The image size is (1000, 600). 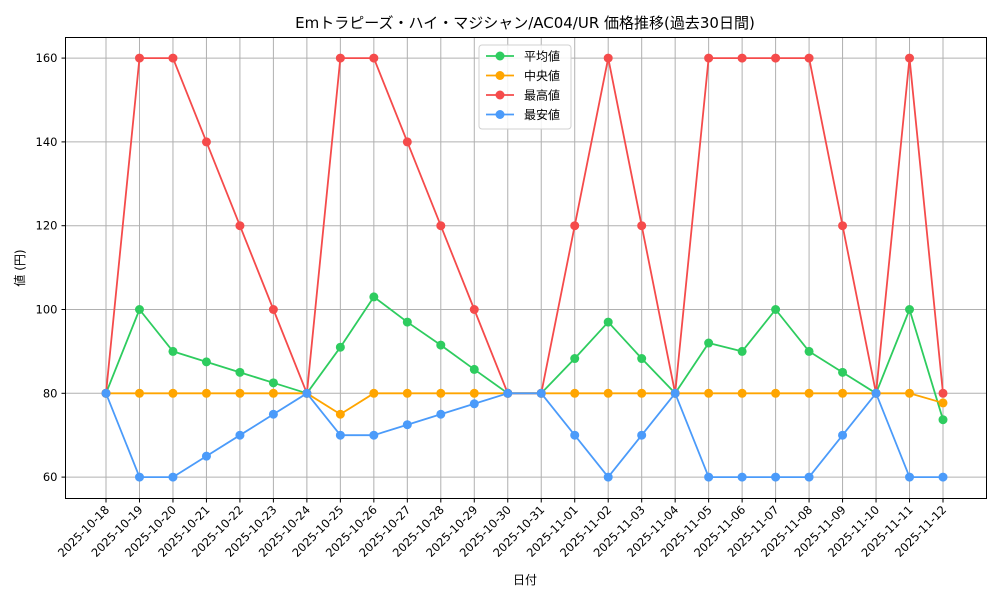 What do you see at coordinates (50, 477) in the screenshot?
I see `y-tick-label: 60` at bounding box center [50, 477].